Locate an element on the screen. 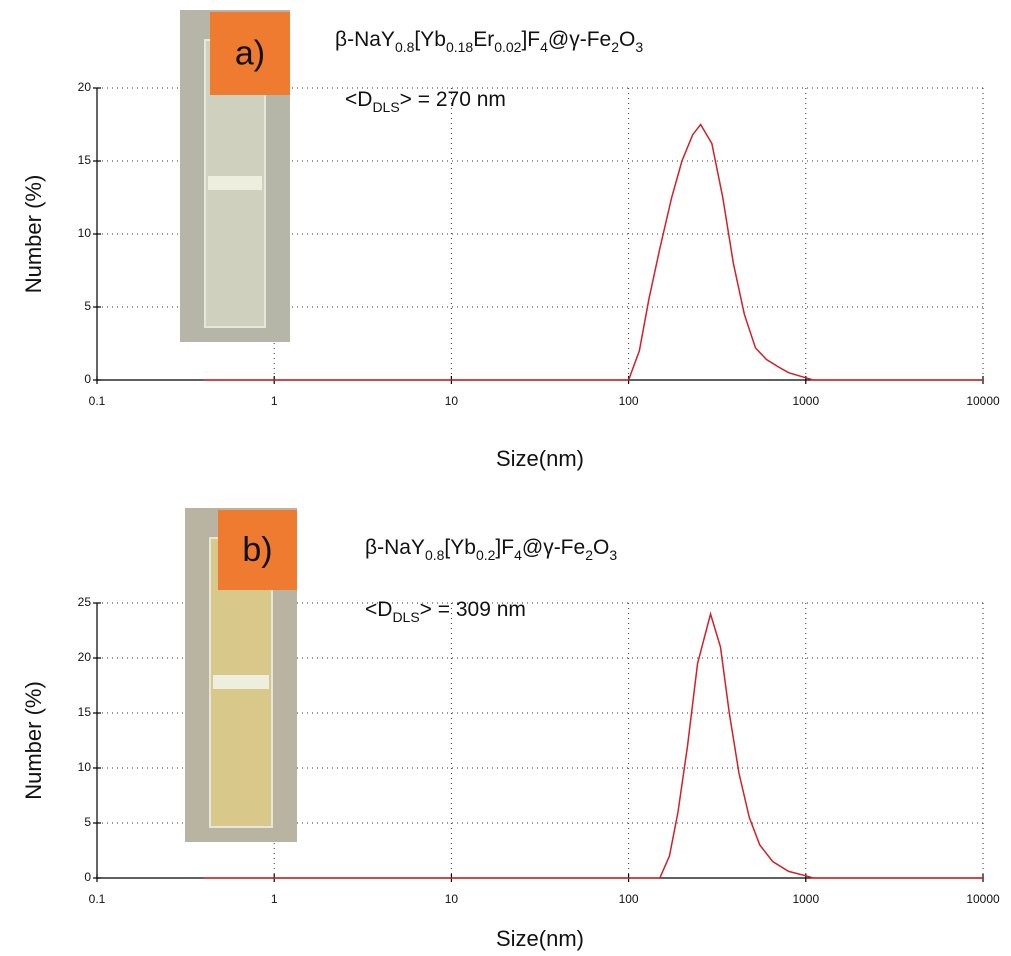 The image size is (1011, 956). panel-label: a) is located at coordinates (250, 53).